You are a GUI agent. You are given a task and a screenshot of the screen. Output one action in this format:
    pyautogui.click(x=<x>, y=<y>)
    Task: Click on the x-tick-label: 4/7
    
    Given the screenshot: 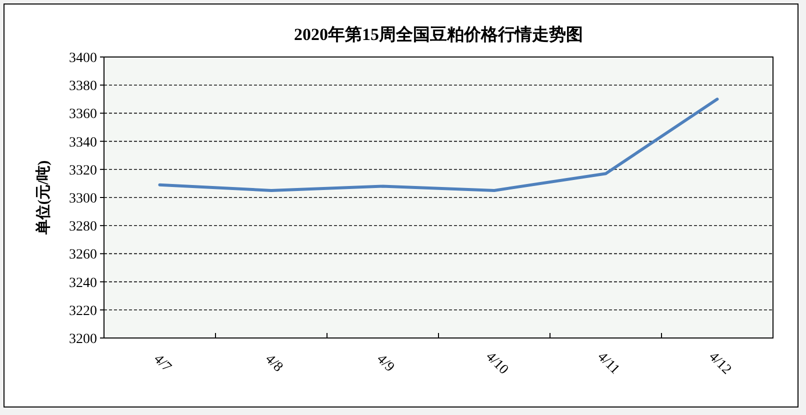 What is the action you would take?
    pyautogui.click(x=162, y=364)
    